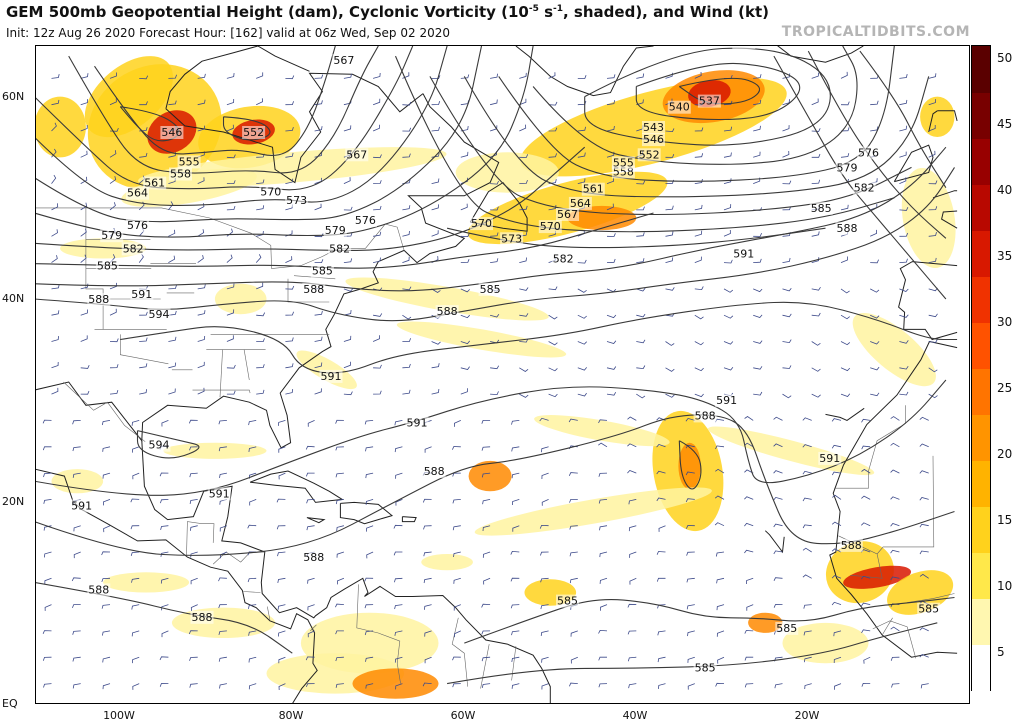  I want to click on lat-label-40n: 40N, so click(13, 298).